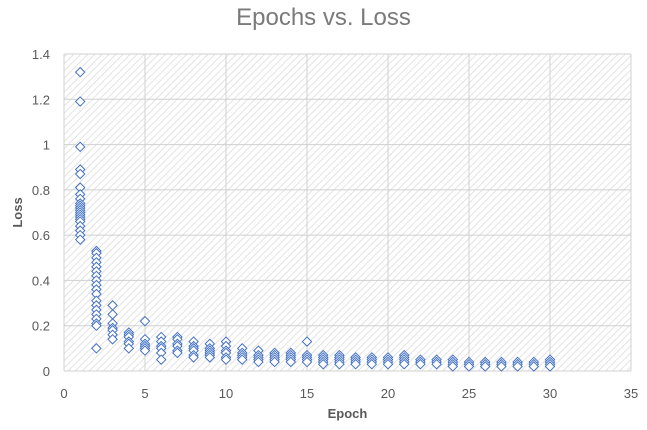 The height and width of the screenshot is (430, 647). Describe the element at coordinates (41, 235) in the screenshot. I see `y-tick-label: 0.6` at that location.